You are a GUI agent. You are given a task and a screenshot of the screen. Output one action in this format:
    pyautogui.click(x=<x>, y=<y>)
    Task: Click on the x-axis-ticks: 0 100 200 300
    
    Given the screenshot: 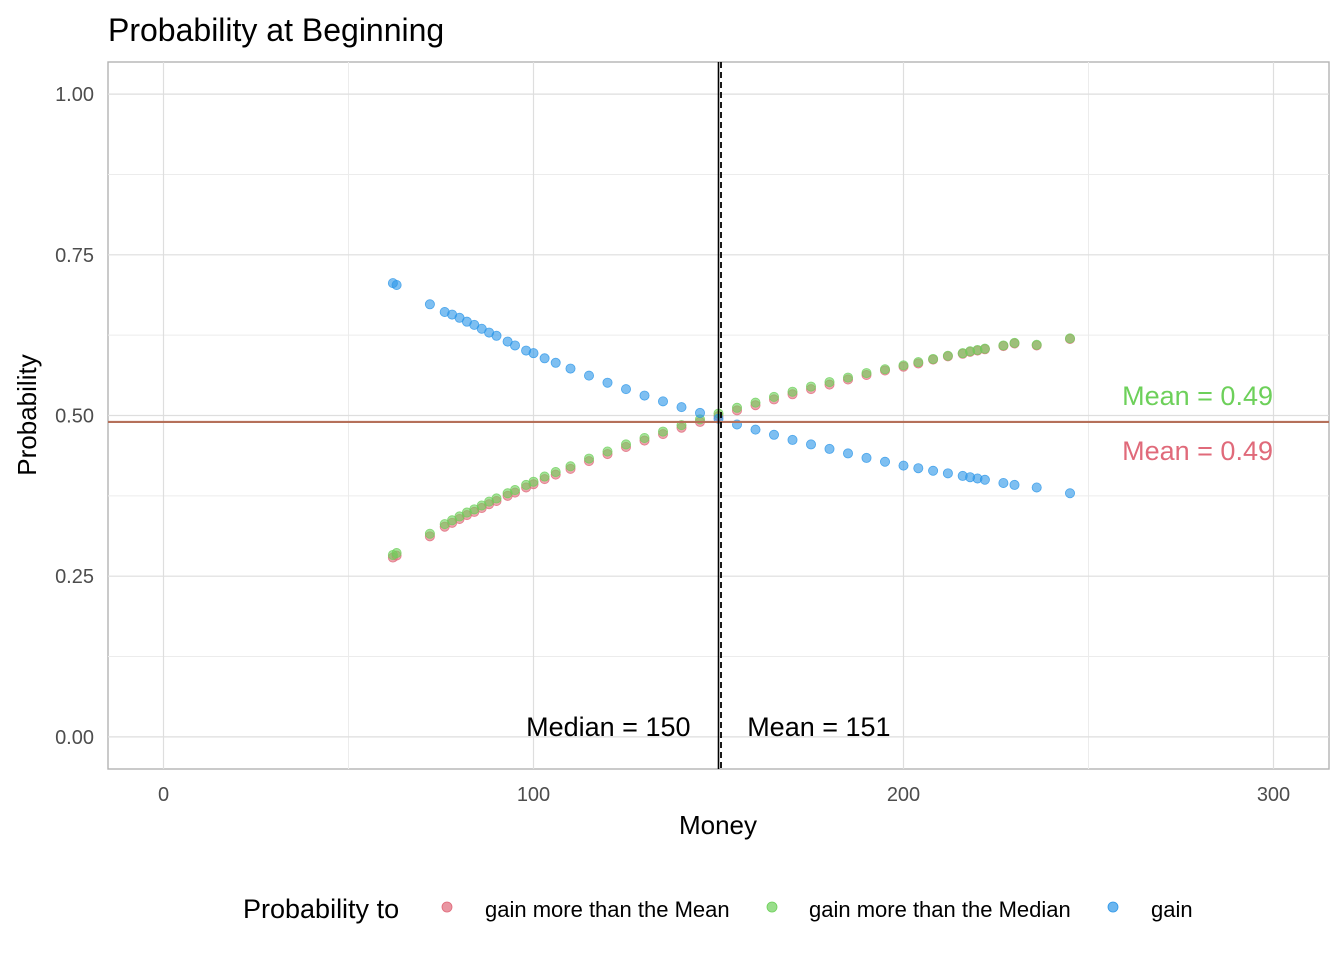 What is the action you would take?
    pyautogui.click(x=724, y=795)
    